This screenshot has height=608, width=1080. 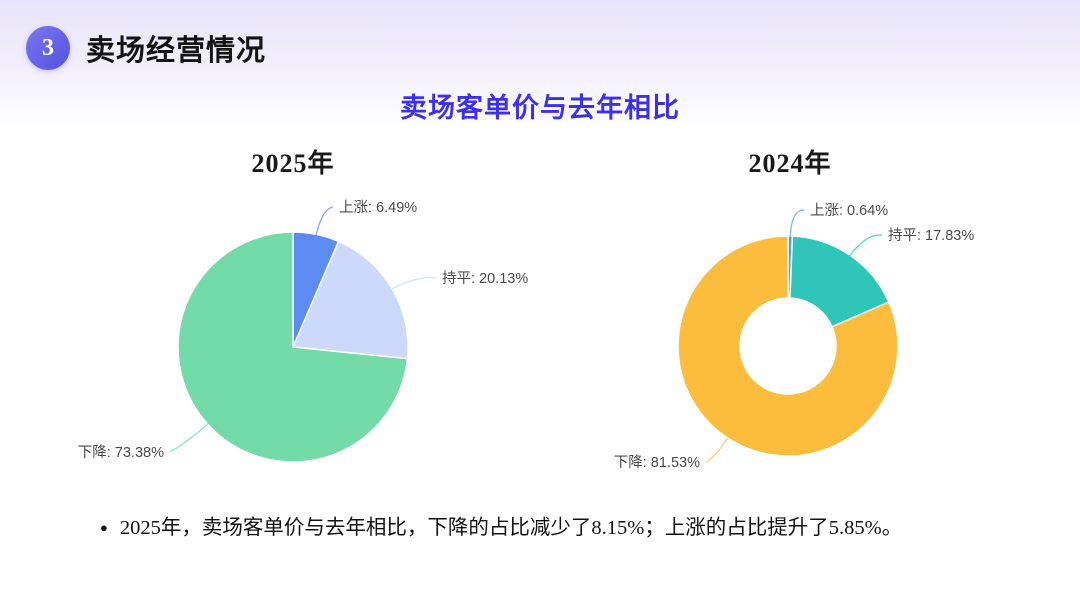 What do you see at coordinates (485, 278) in the screenshot?
I see `slice-label-flat: 持平: 20.13%` at bounding box center [485, 278].